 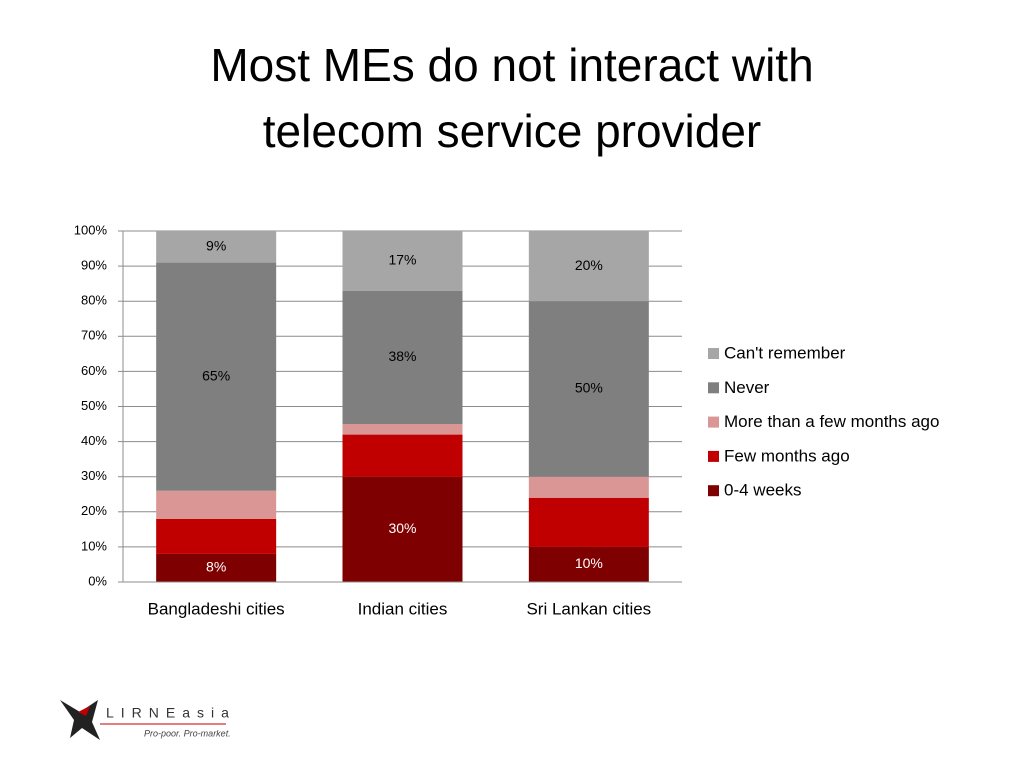 What do you see at coordinates (94, 475) in the screenshot?
I see `y-tick-label: 30%` at bounding box center [94, 475].